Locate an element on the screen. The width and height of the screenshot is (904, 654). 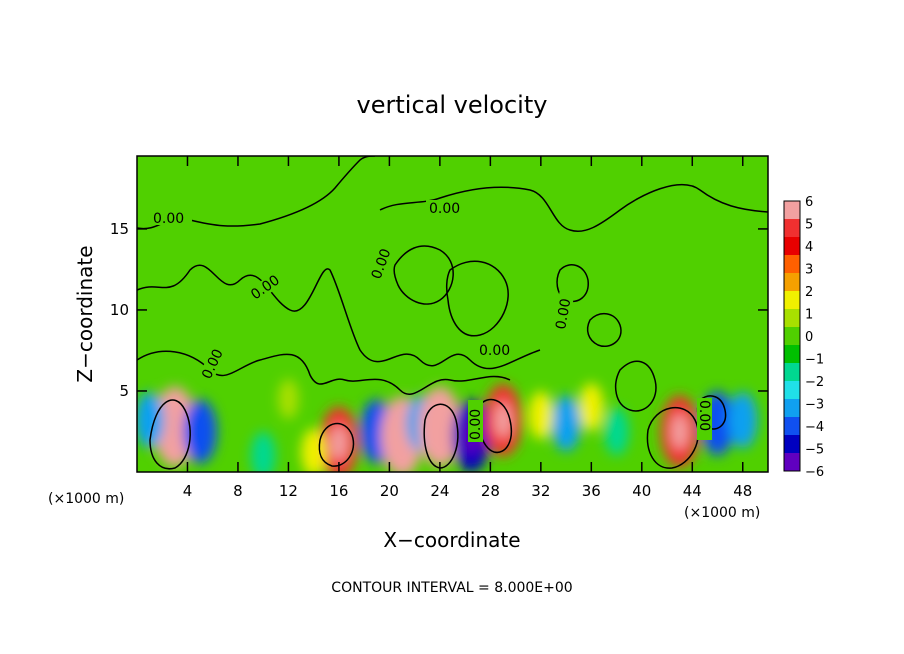
colorbar: 6 5 4 3 2 1 0 −1 −2 −3 −4 −5 −6 is located at coordinates (803, 337).